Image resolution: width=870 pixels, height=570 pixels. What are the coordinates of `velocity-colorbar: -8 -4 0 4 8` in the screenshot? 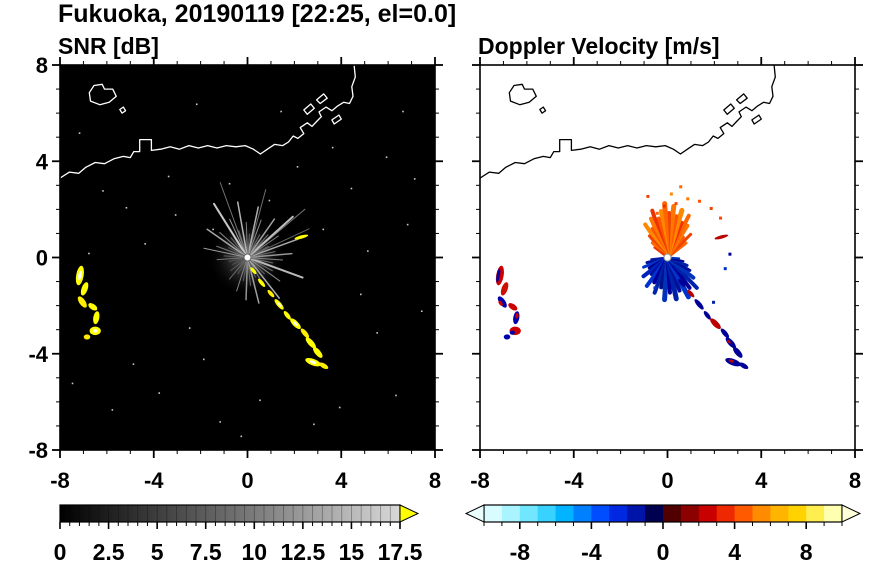 It's located at (663, 534).